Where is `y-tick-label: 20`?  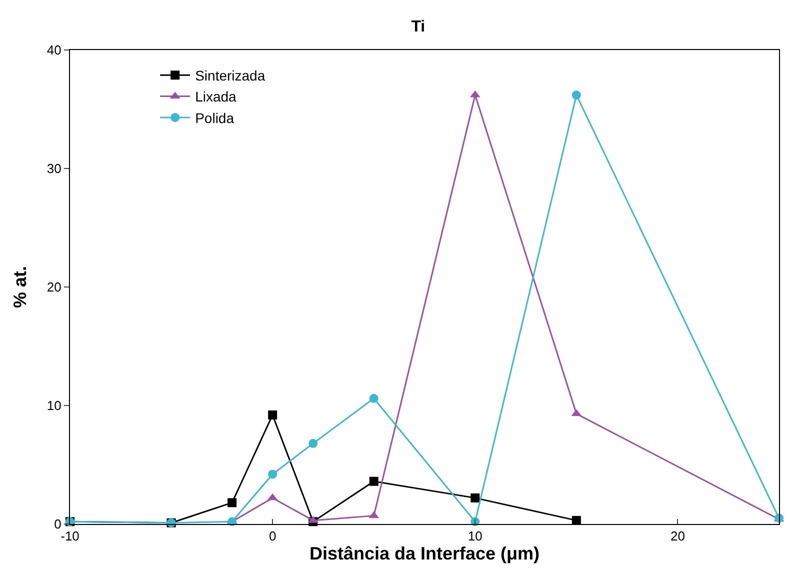 y-tick-label: 20 is located at coordinates (54, 287).